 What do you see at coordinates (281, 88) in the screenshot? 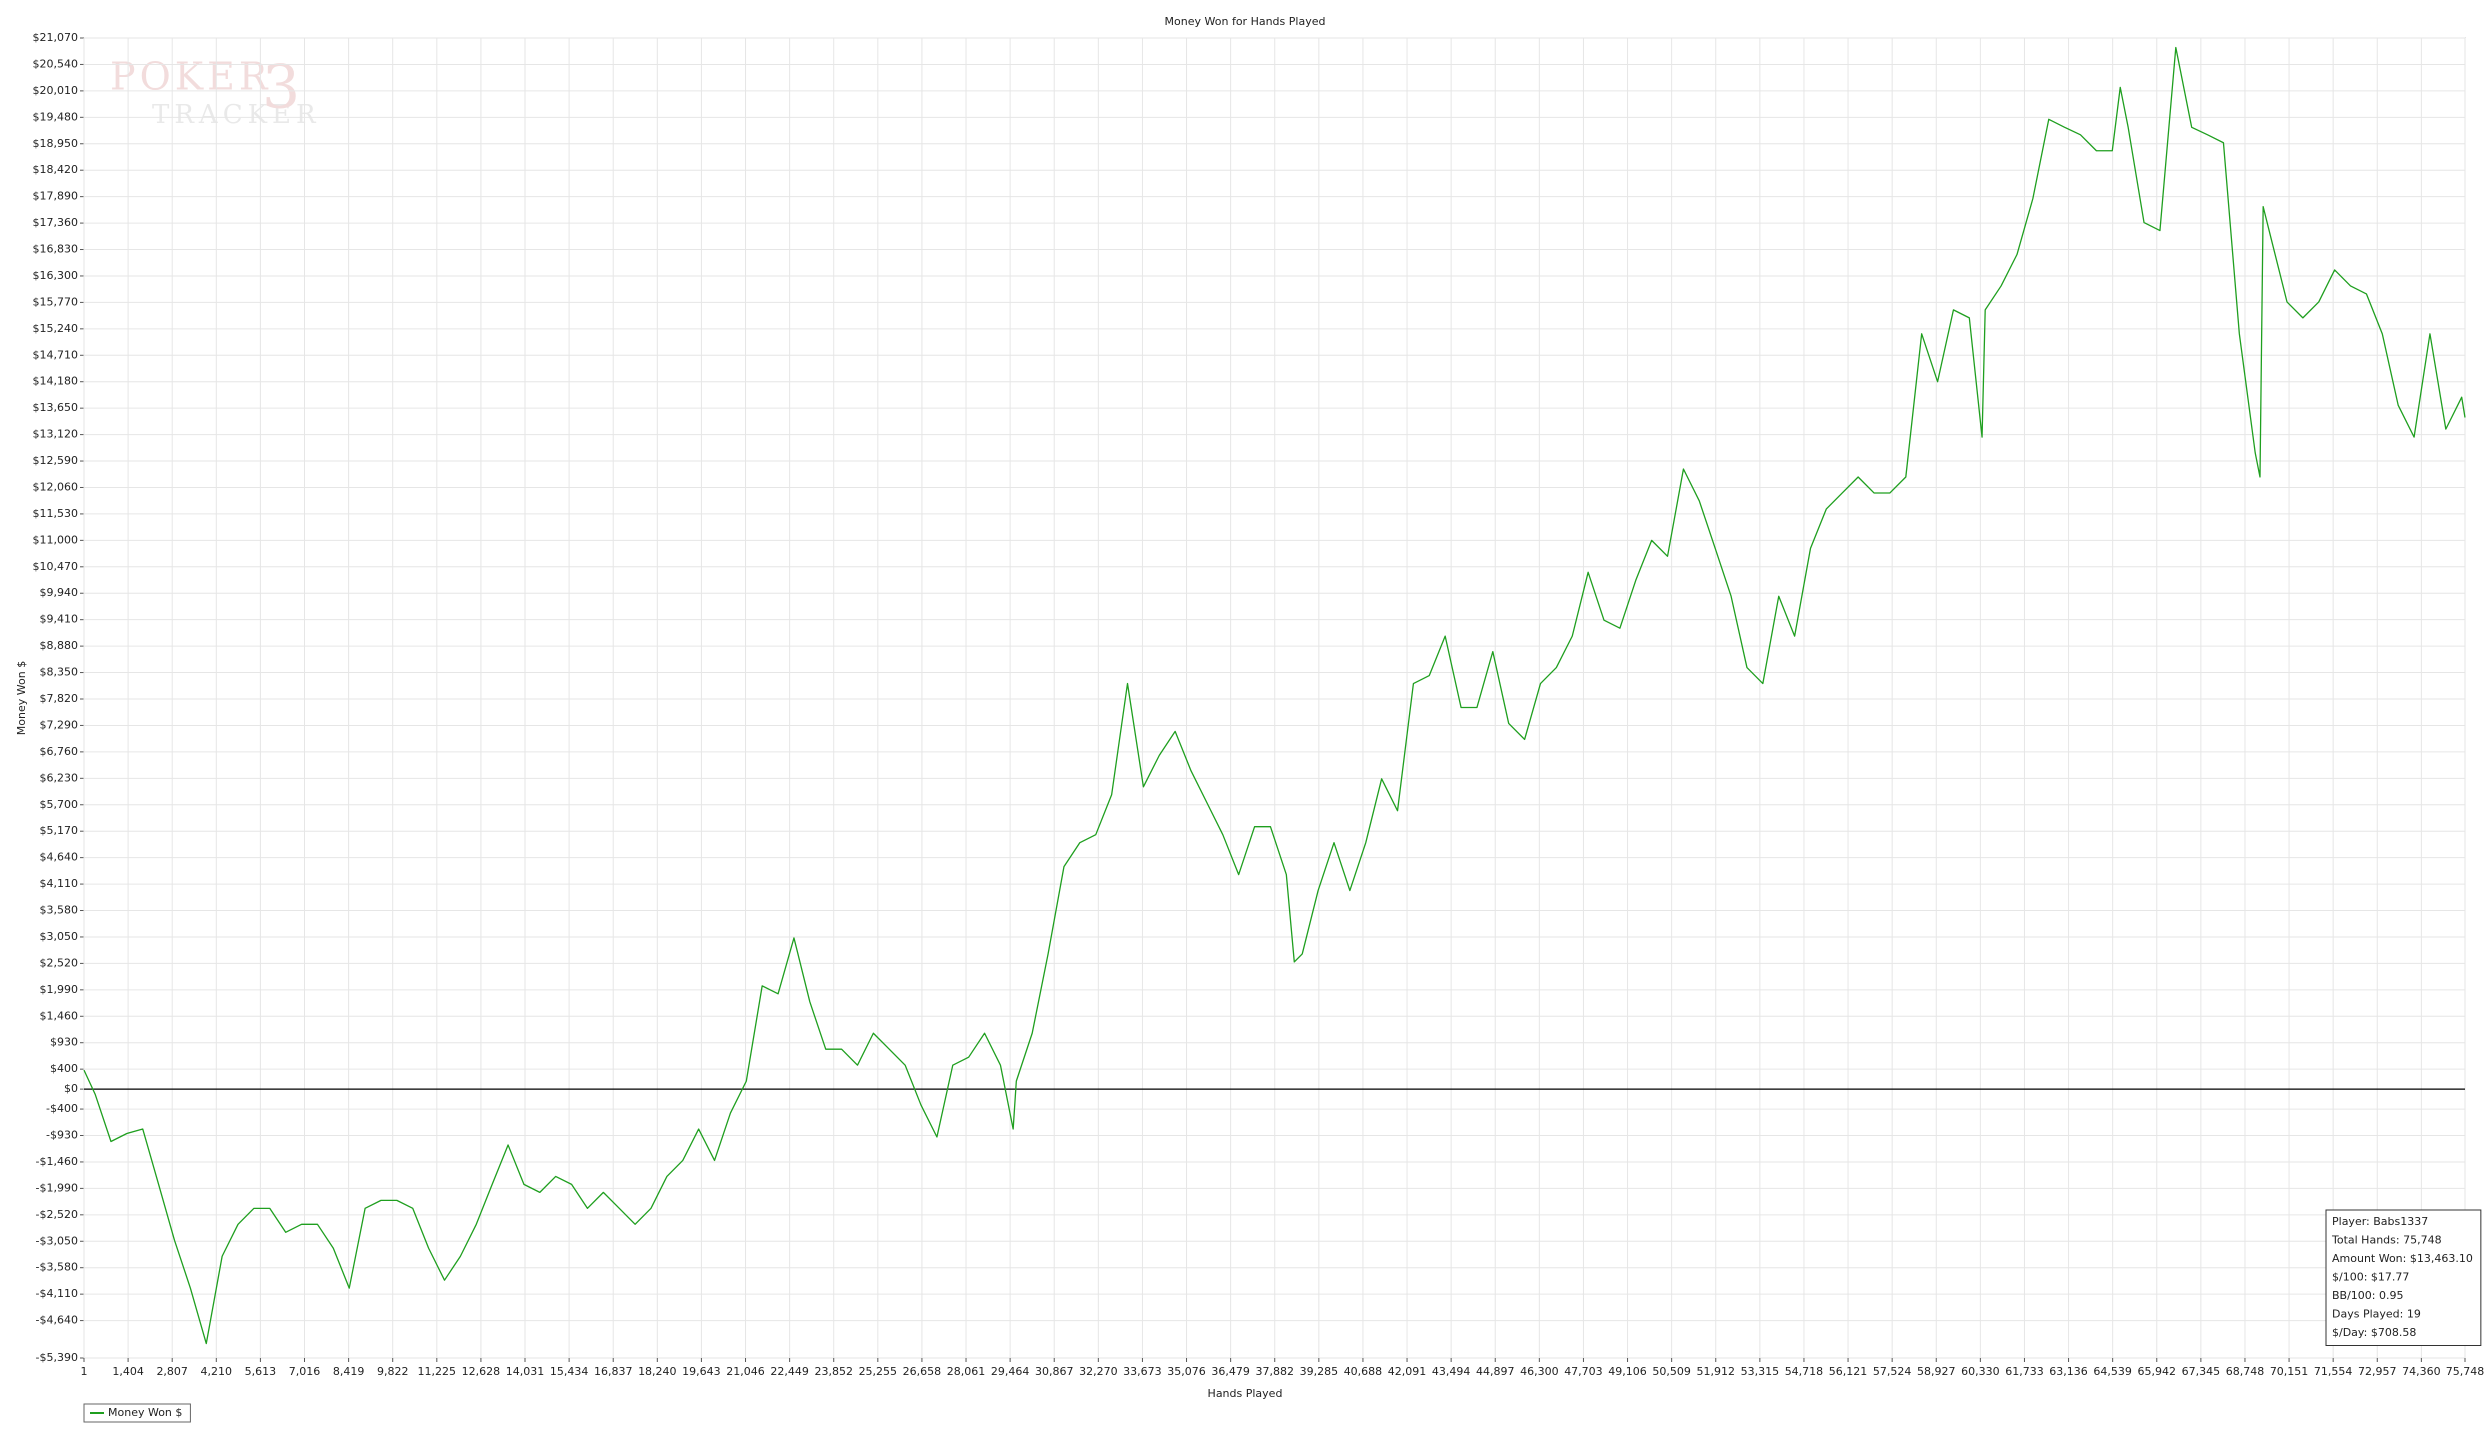
I see `watermark-text: 3` at bounding box center [281, 88].